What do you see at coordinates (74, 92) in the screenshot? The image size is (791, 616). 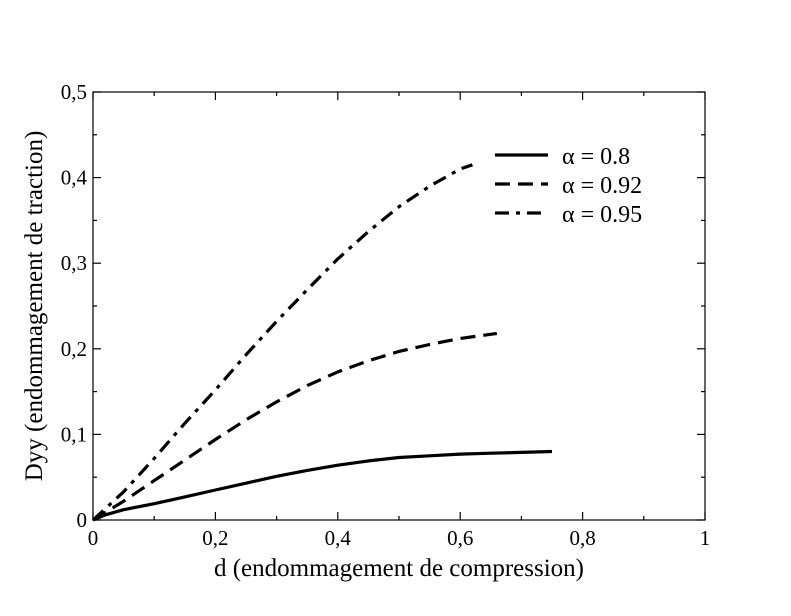 I see `y-tick-label: 0,5` at bounding box center [74, 92].